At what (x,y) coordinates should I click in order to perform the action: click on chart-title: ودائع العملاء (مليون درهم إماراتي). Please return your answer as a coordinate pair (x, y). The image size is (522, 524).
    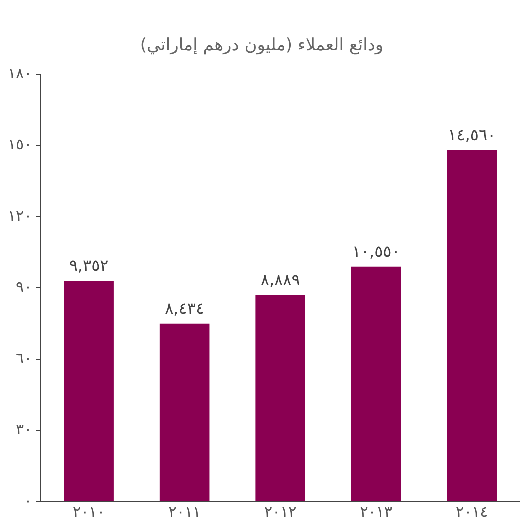
    Looking at the image, I should click on (262, 46).